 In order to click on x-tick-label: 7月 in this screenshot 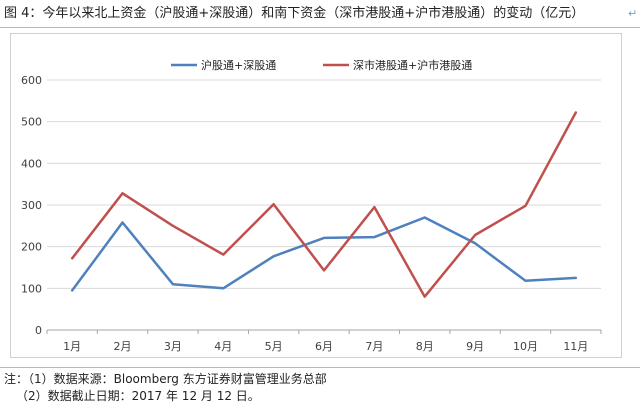, I will do `click(374, 346)`.